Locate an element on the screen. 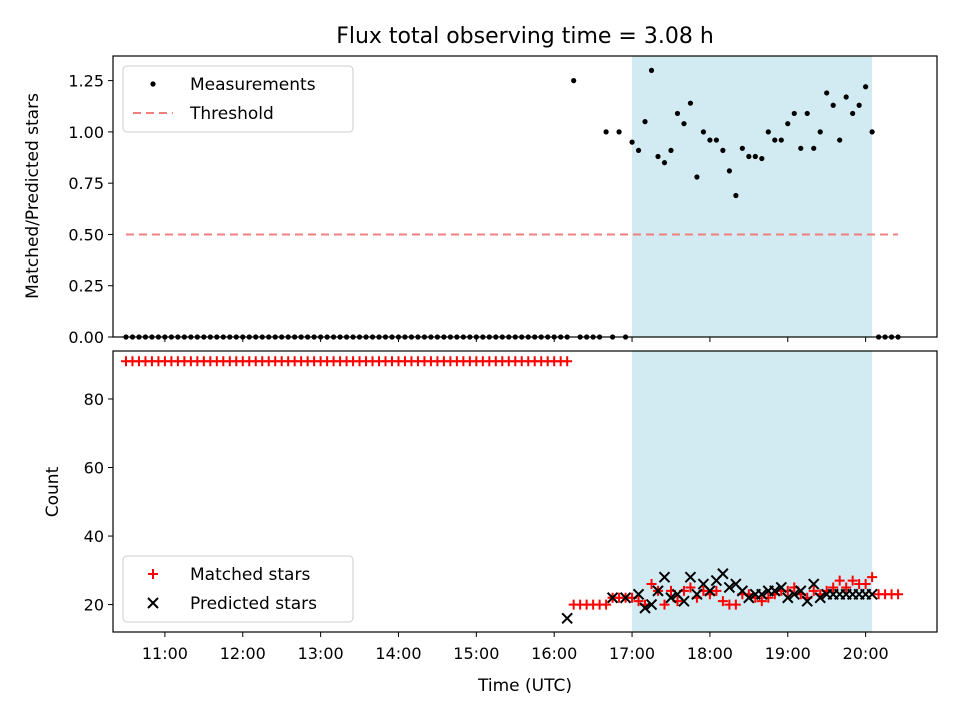  chart-title: Flux total observing time = 3.08 h is located at coordinates (525, 36).